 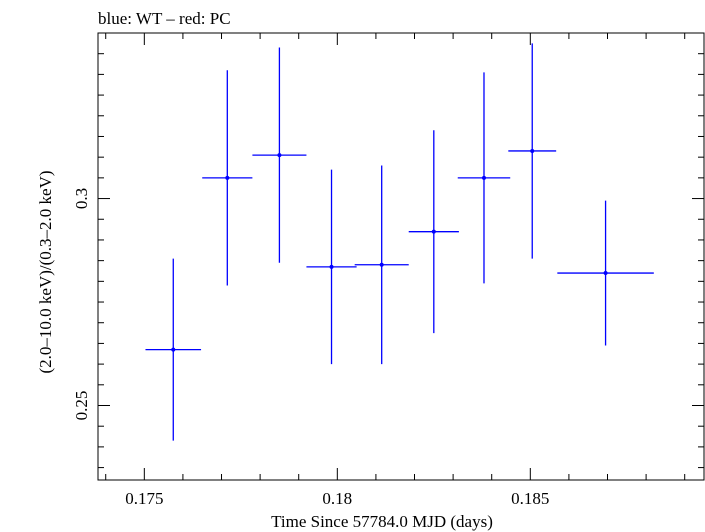 I want to click on y-tick-label: 0.3, so click(x=81, y=198).